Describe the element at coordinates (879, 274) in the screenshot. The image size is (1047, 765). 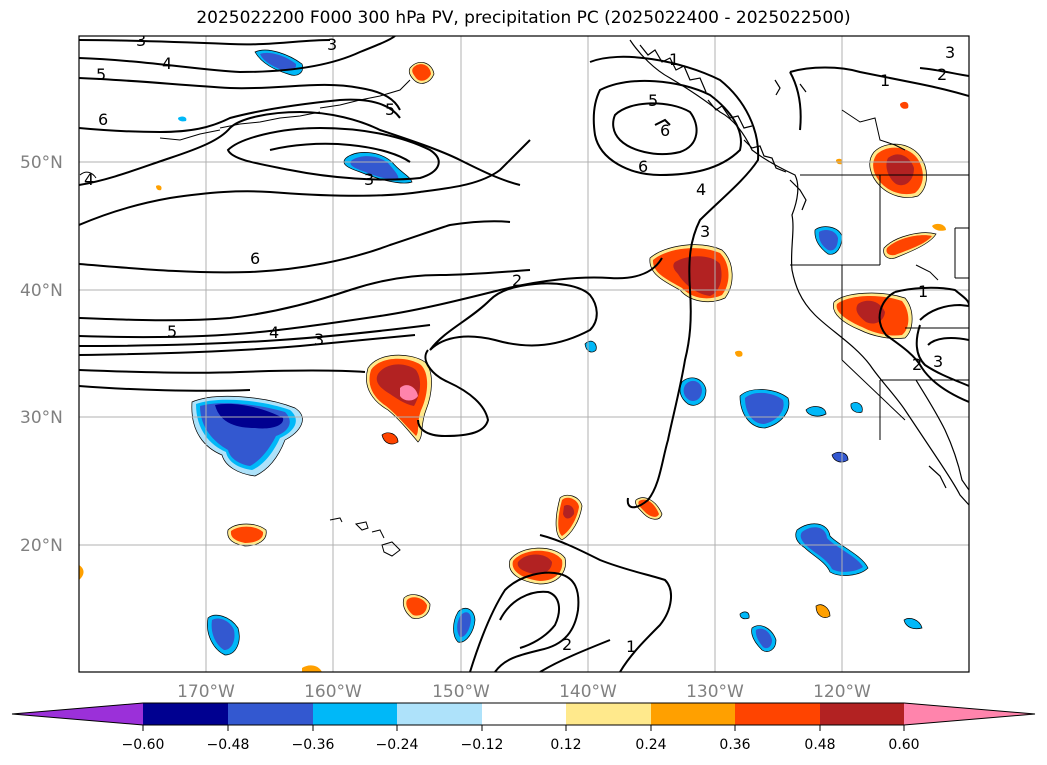
I see `state-borders` at that location.